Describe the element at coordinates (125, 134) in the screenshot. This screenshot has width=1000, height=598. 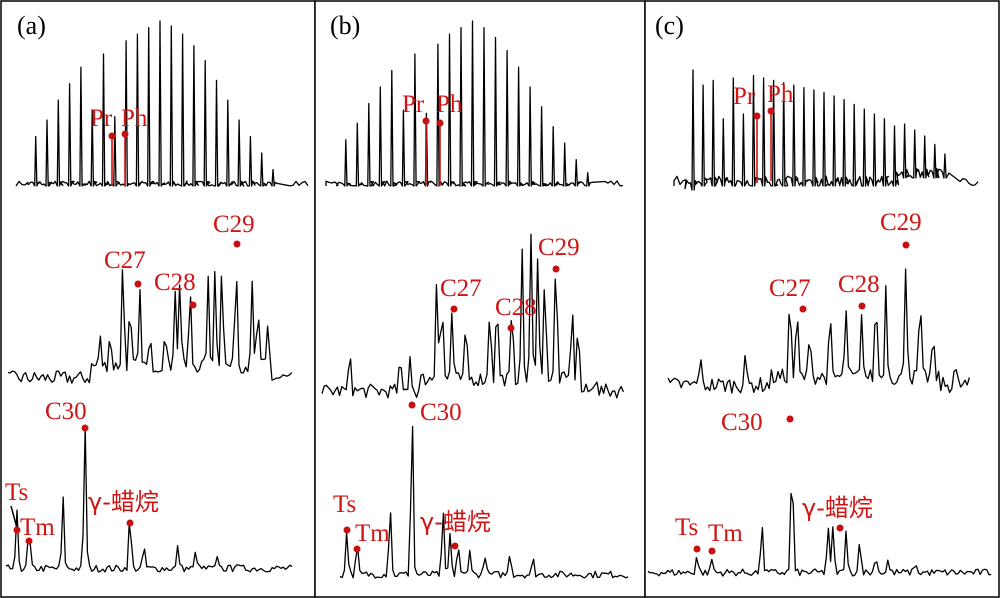
I see `ph-marker-dot-a` at that location.